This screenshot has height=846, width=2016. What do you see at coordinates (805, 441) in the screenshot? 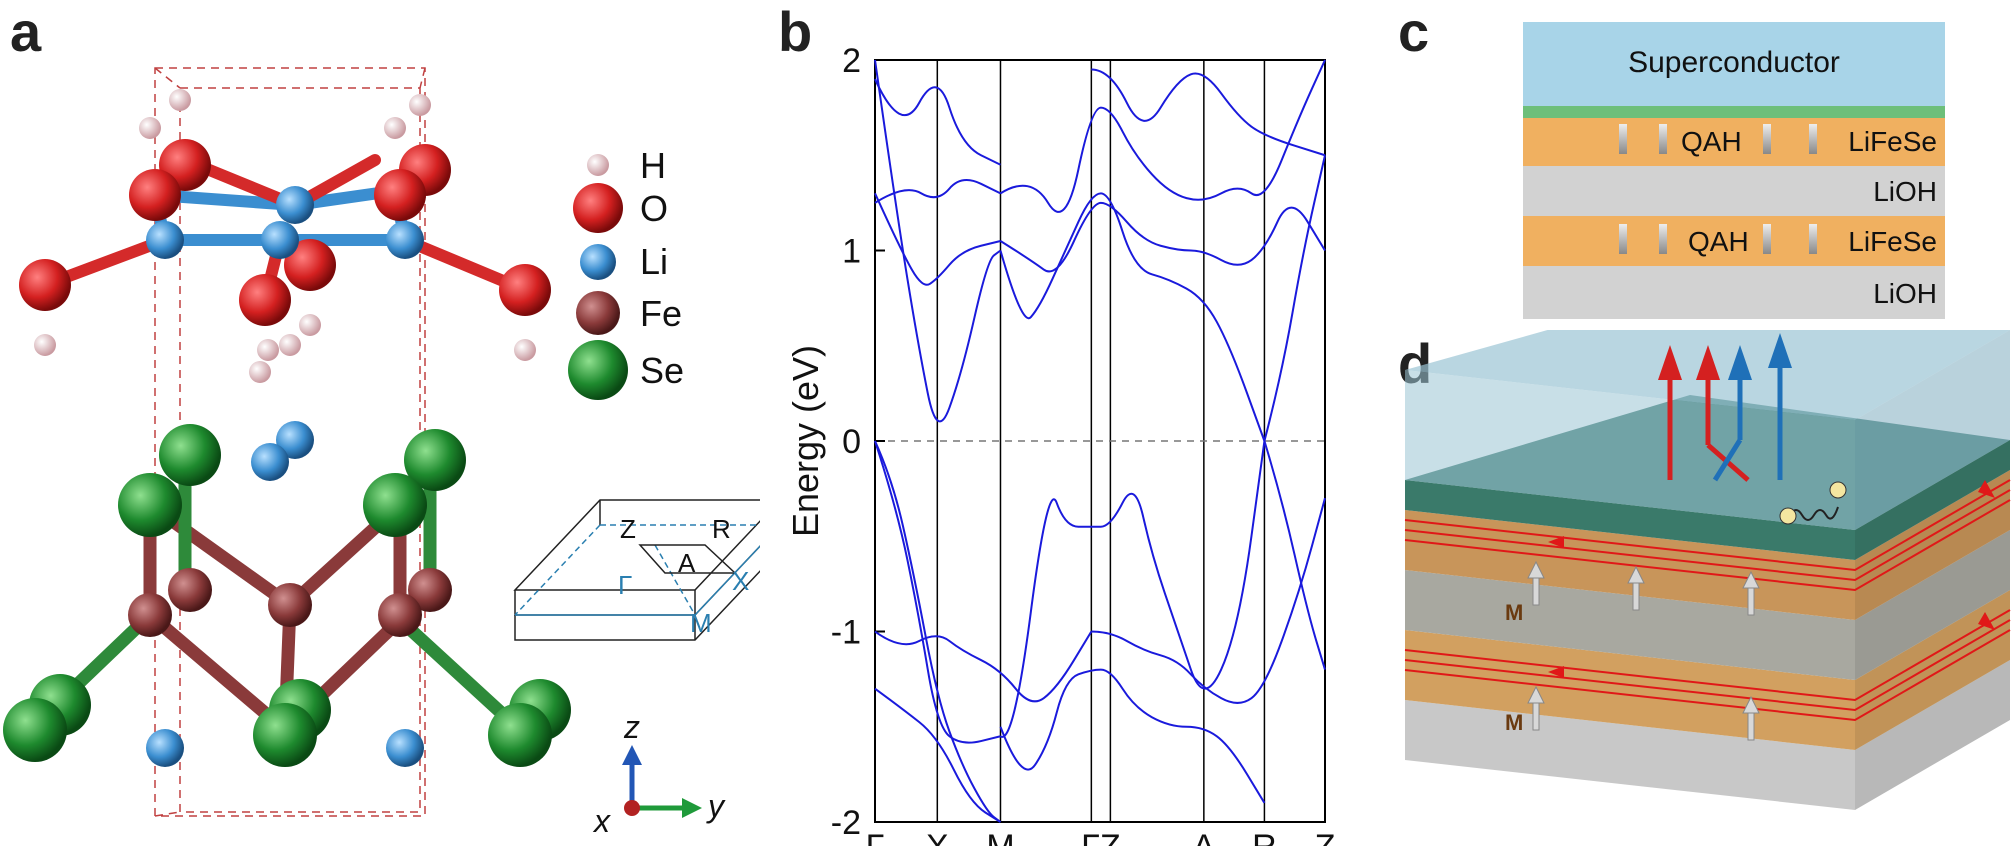
I see `y-axis-label: Energy (eV)` at bounding box center [805, 441].